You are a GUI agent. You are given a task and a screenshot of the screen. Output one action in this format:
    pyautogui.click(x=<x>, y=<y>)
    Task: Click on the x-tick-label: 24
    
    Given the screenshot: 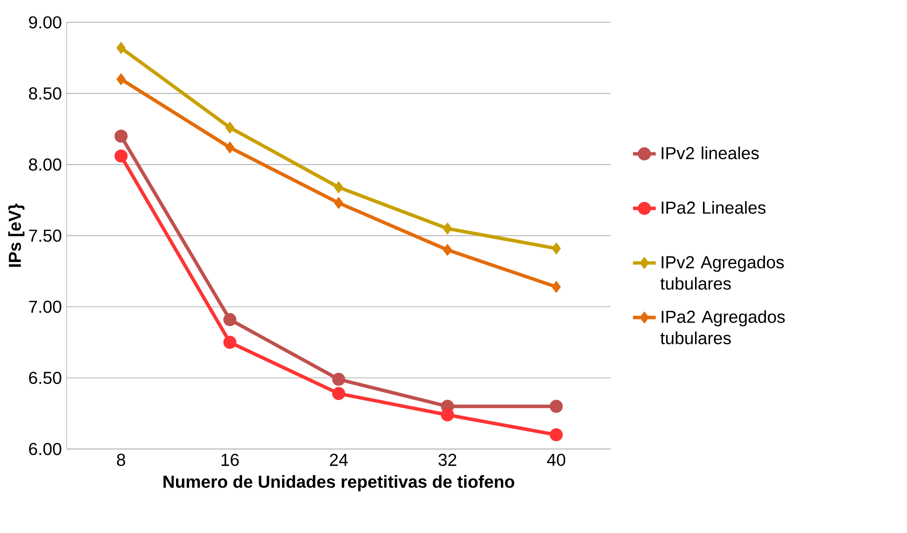 What is the action you would take?
    pyautogui.click(x=339, y=460)
    